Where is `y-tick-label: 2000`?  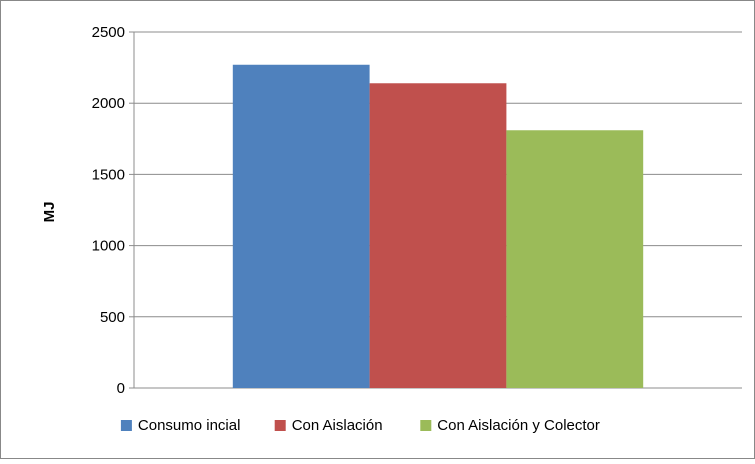
y-tick-label: 2000 is located at coordinates (108, 103).